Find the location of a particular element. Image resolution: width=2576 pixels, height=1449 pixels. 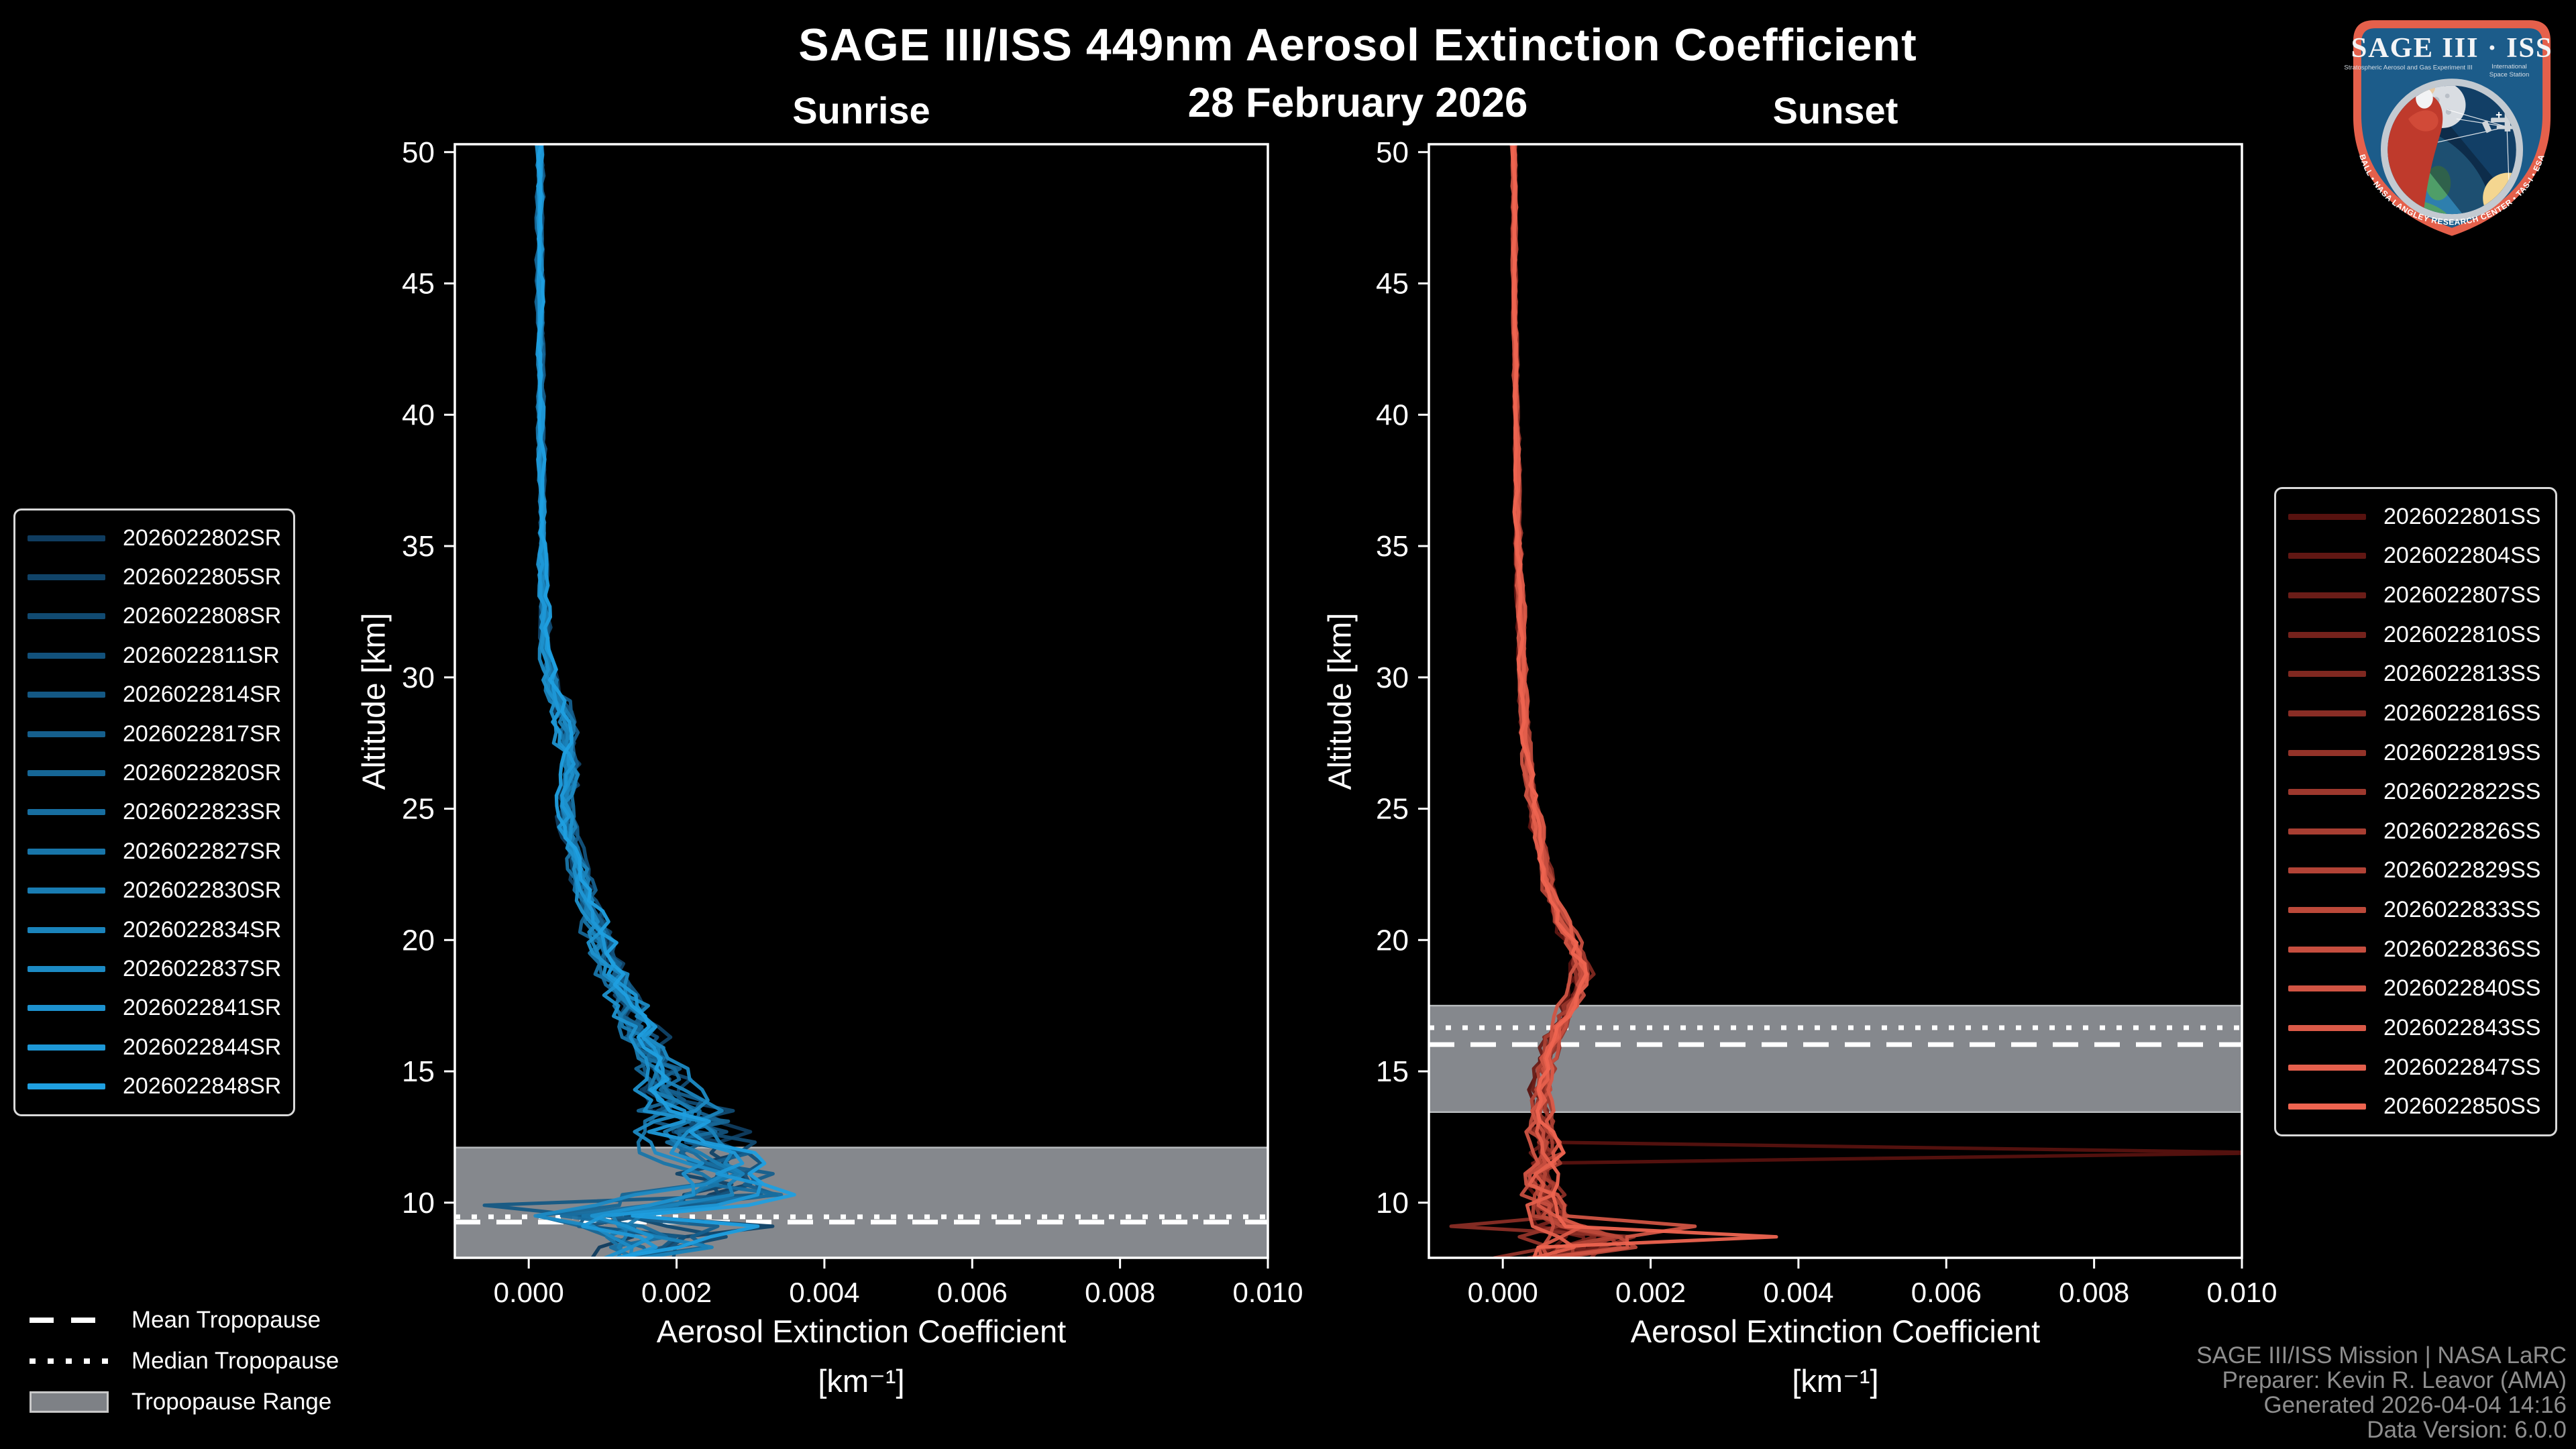

legend-label: 2026022830SR is located at coordinates (202, 890).